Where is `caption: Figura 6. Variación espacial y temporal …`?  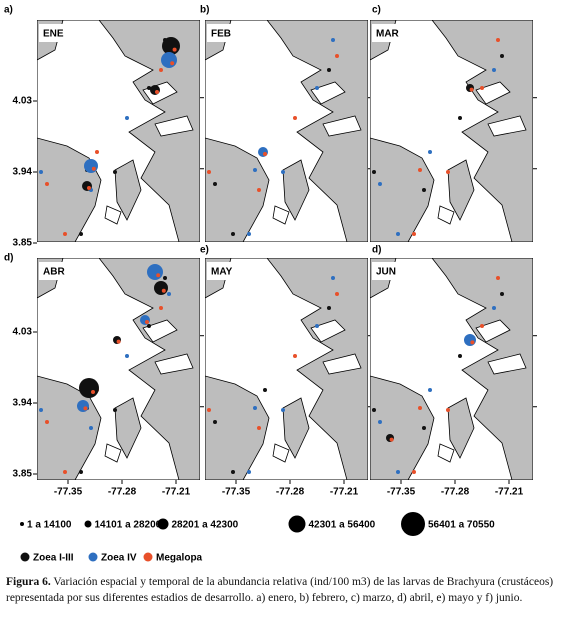
caption: Figura 6. Variación espacial y temporal … is located at coordinates (289, 590).